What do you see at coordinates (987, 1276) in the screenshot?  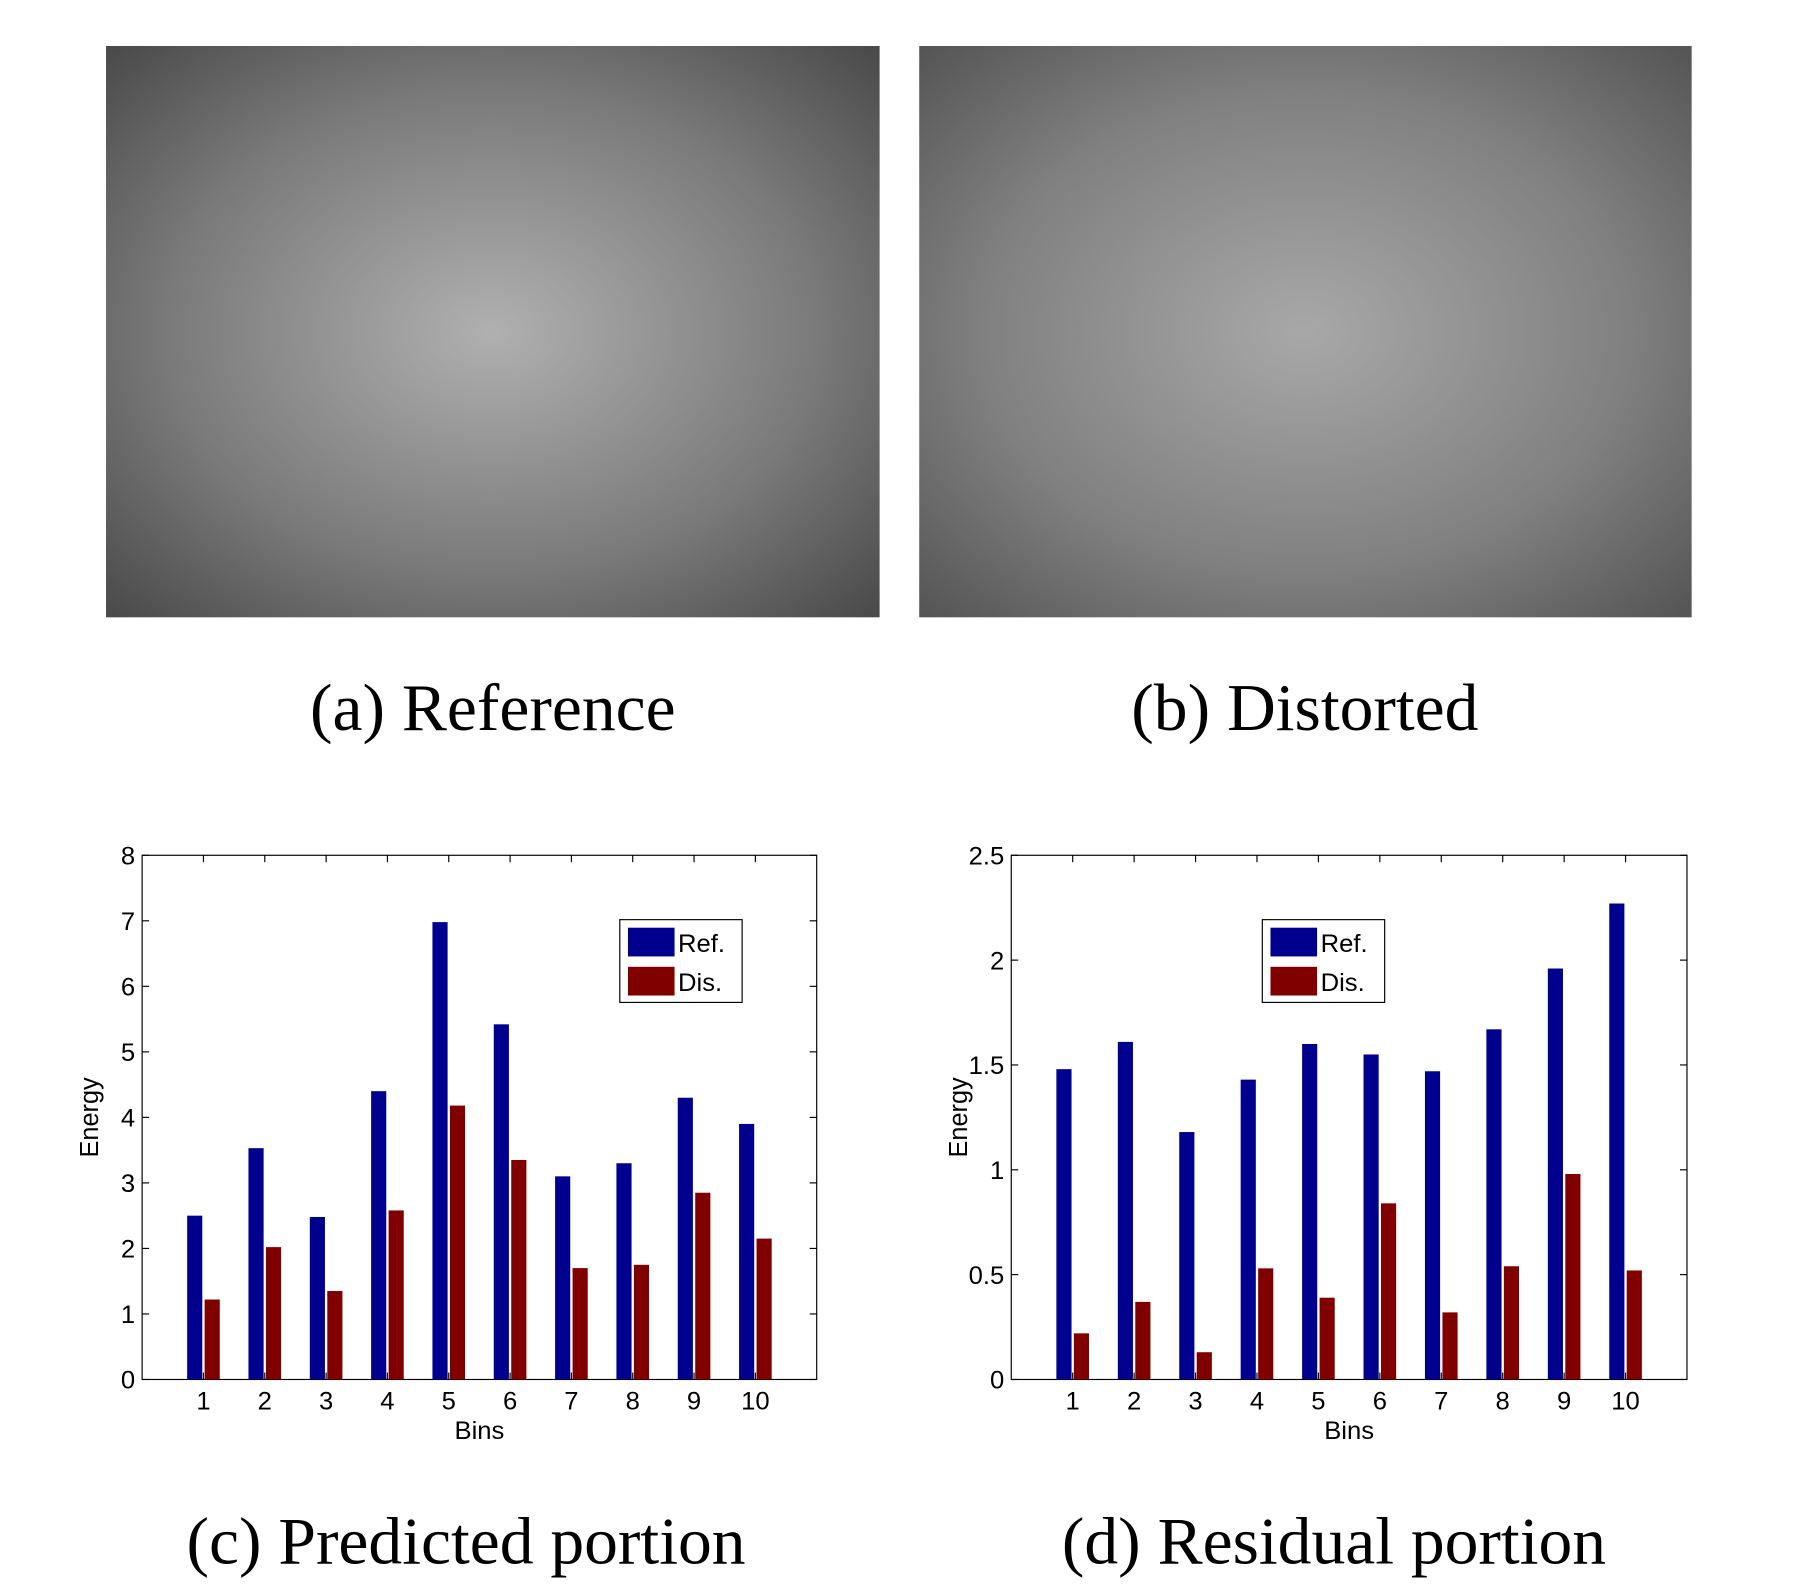 I see `y-tick-label: 0.5` at bounding box center [987, 1276].